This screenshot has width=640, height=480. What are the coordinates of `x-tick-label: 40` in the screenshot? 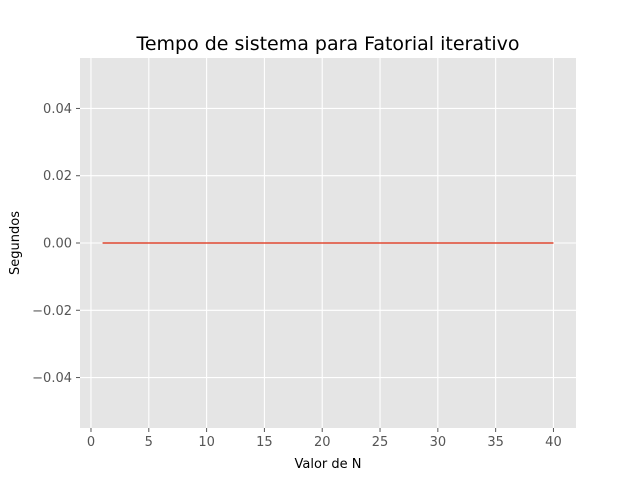 It's located at (553, 442).